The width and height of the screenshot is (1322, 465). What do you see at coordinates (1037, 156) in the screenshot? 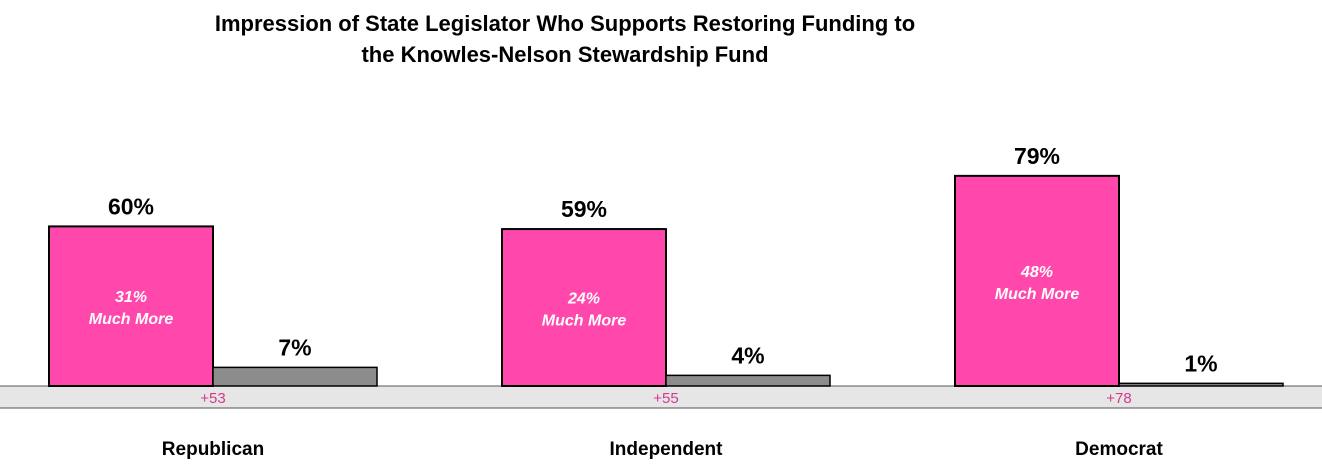
I see `value-label-favorable: 79%` at bounding box center [1037, 156].